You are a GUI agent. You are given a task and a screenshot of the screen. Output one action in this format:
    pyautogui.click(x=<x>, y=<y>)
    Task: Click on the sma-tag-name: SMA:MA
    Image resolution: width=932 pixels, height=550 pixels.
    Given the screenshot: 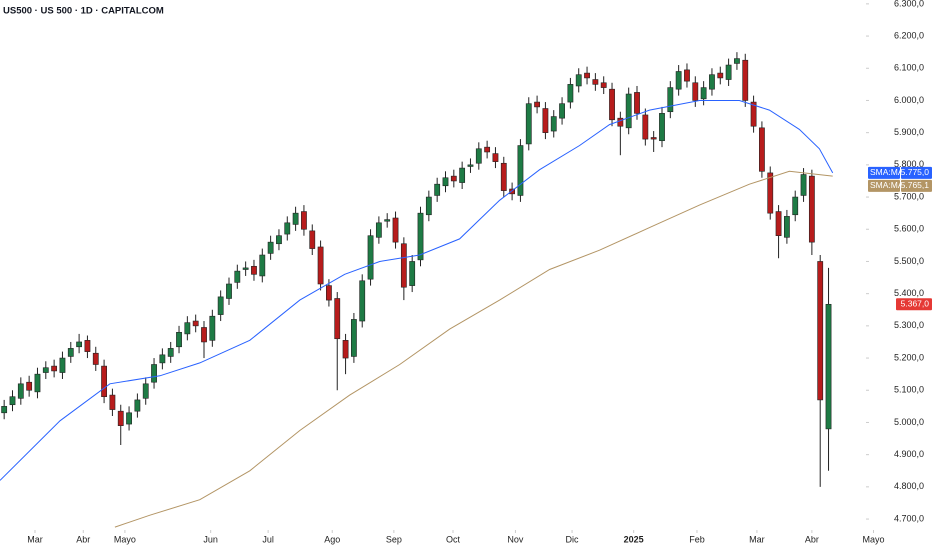 What is the action you would take?
    pyautogui.click(x=887, y=185)
    